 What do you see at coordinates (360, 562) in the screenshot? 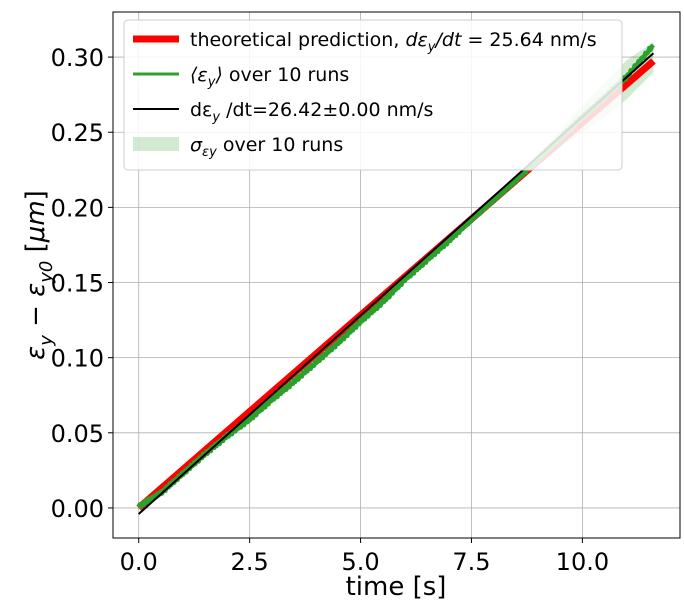
I see `x-tick-label: 5.0` at bounding box center [360, 562].